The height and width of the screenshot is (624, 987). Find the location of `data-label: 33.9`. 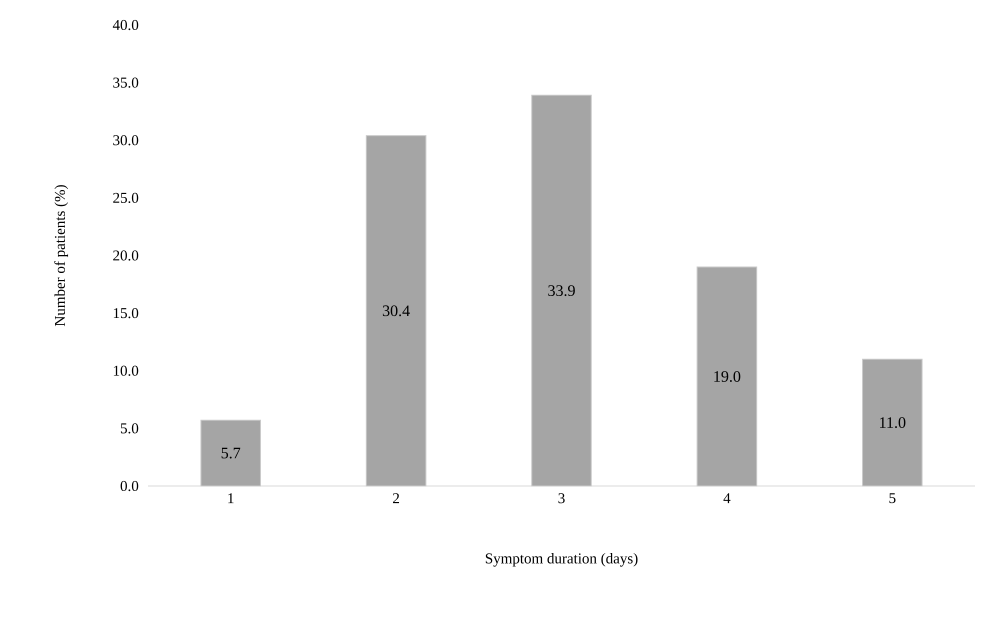

data-label: 33.9 is located at coordinates (561, 290).